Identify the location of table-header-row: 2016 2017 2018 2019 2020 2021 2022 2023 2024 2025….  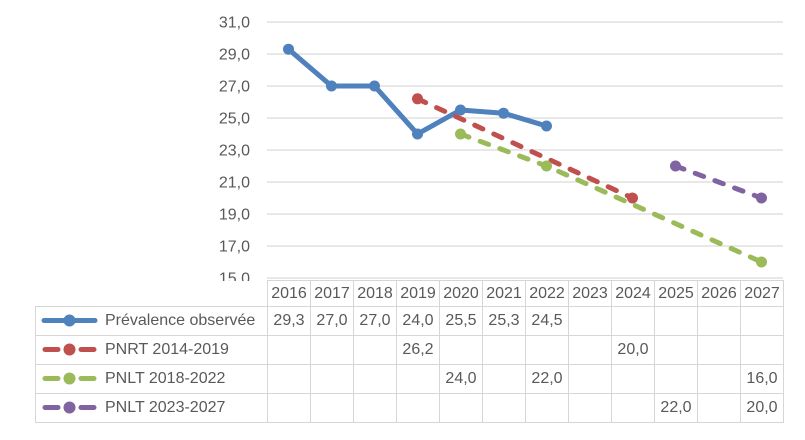
(410, 293).